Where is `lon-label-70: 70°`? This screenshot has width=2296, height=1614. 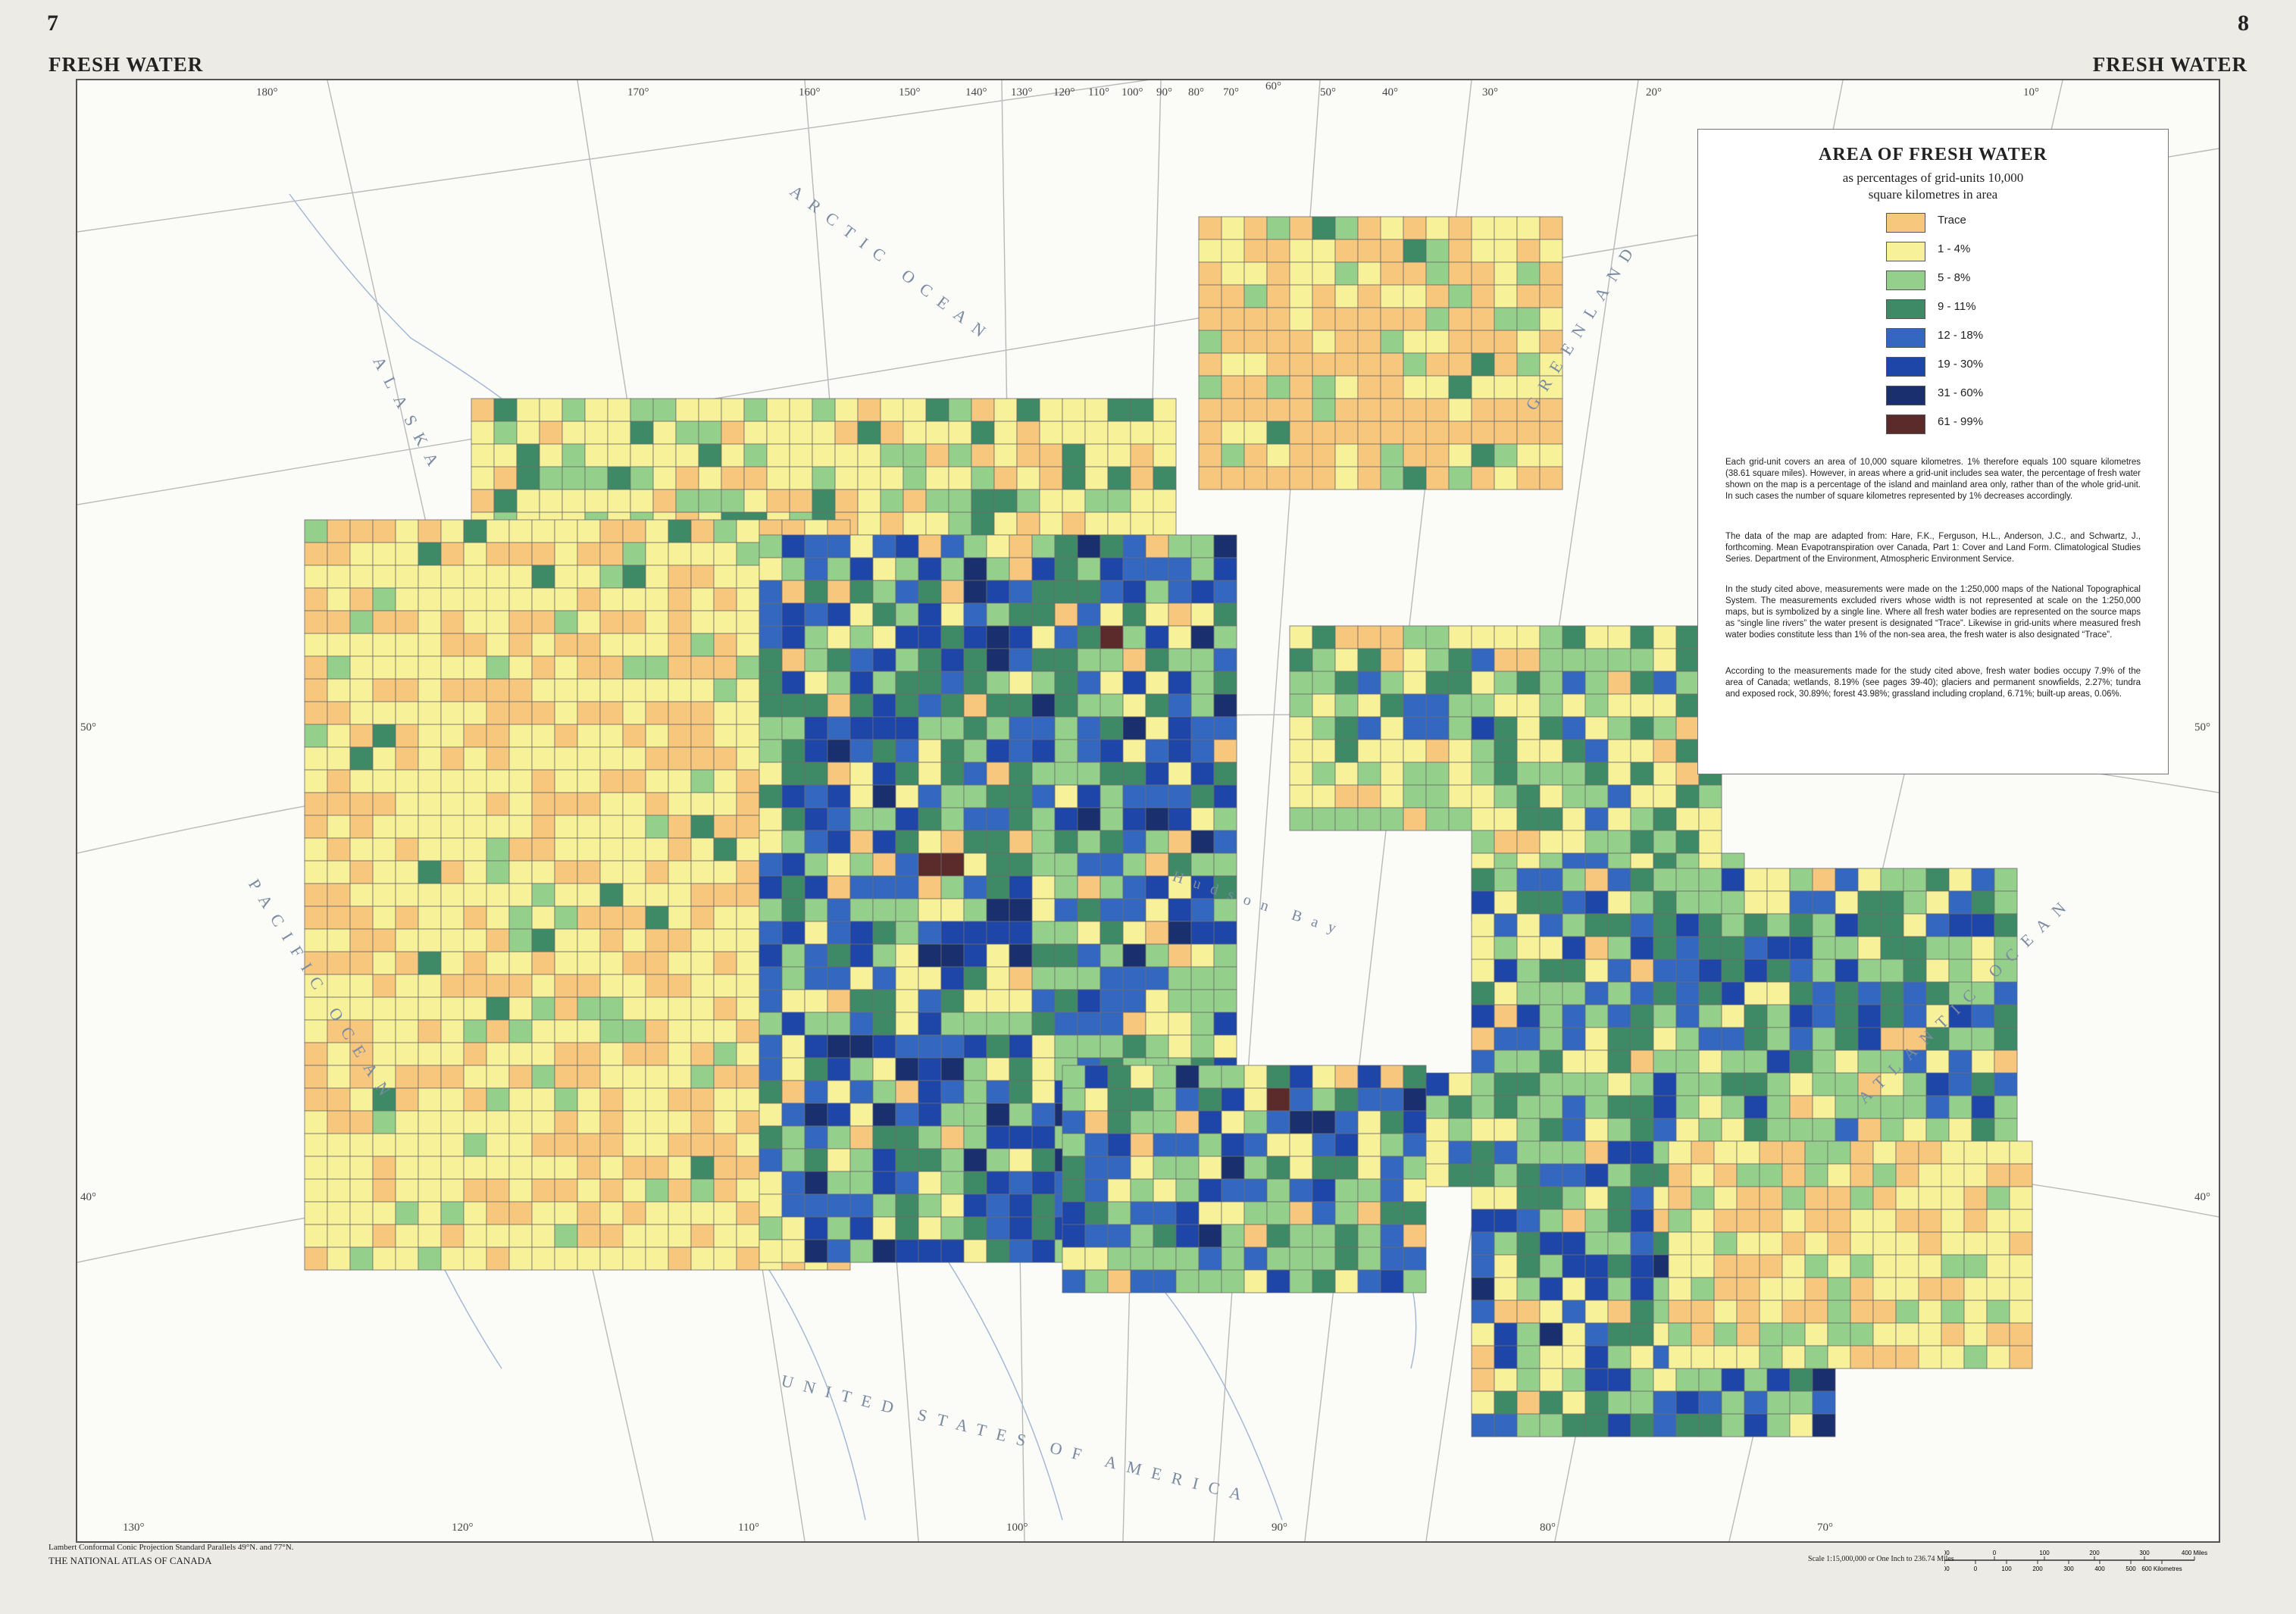
lon-label-70: 70° is located at coordinates (1231, 92).